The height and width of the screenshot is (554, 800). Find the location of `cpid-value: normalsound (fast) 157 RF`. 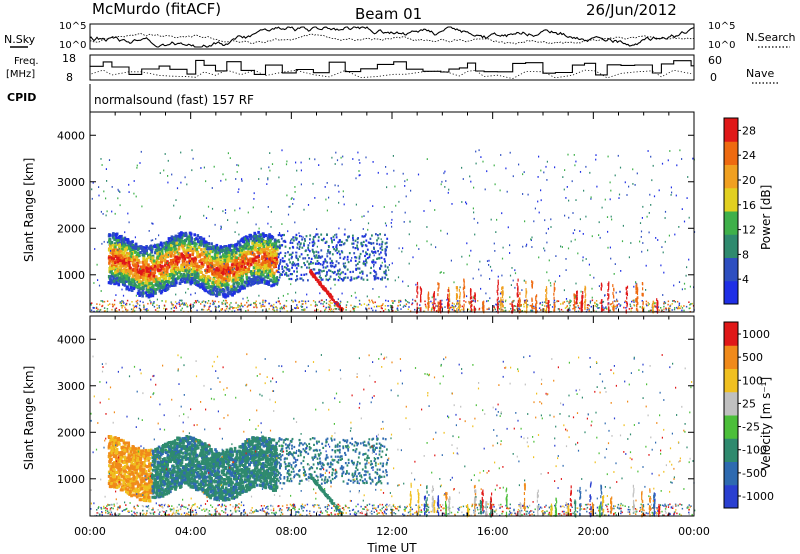

cpid-value: normalsound (fast) 157 RF is located at coordinates (174, 100).